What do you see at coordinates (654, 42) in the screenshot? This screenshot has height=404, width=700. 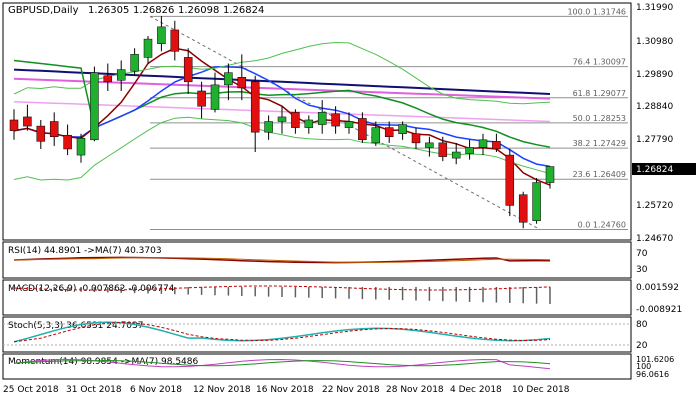 I see `price-tick: 1.30980` at bounding box center [654, 42].